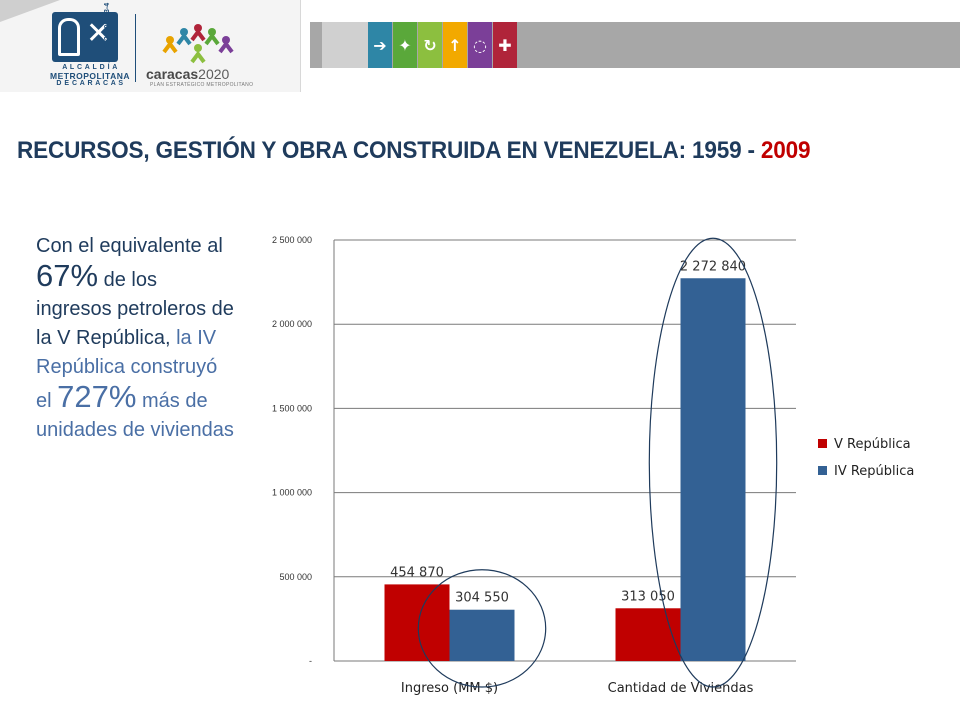  I want to click on person-icon: ✦, so click(405, 45).